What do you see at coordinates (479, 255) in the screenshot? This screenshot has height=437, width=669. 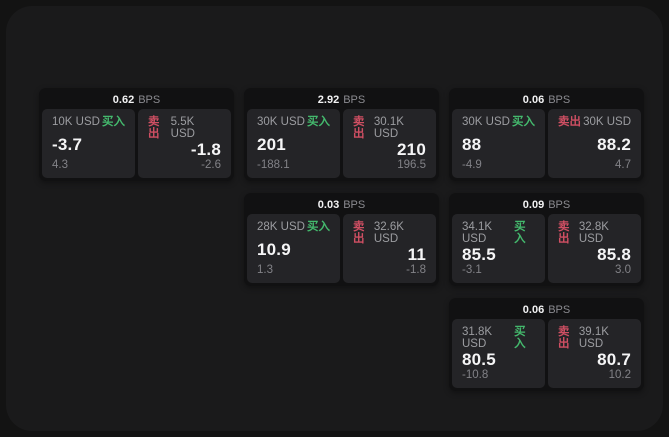 I see `buy-price: 85.5` at bounding box center [479, 255].